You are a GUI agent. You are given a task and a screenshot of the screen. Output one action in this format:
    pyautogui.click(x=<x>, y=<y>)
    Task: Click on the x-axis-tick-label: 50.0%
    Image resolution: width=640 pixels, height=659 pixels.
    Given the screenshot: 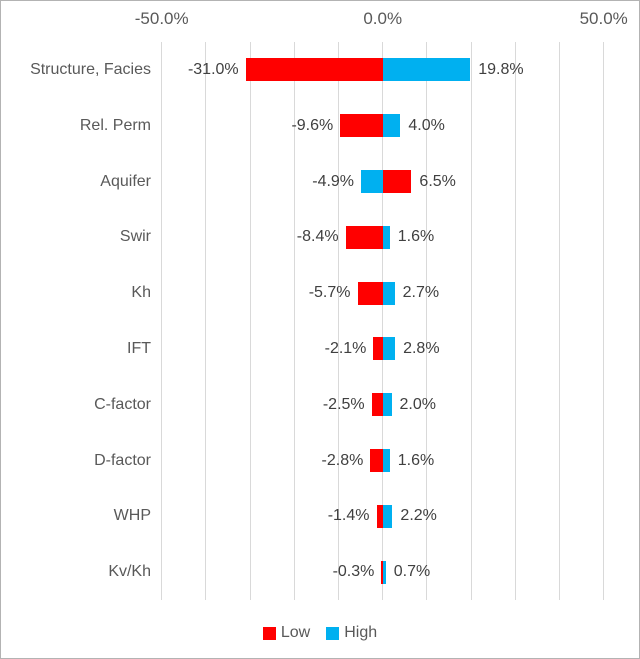 What is the action you would take?
    pyautogui.click(x=603, y=18)
    